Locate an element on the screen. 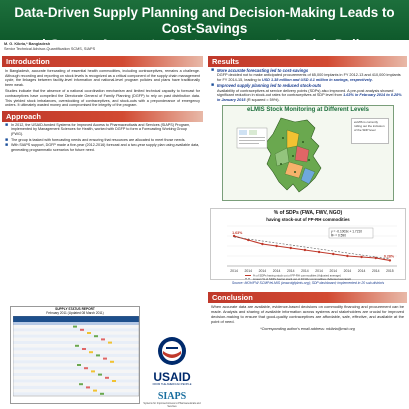 This screenshot has width=409, height=409. conclusion-heading: Conclusion is located at coordinates (307, 297).